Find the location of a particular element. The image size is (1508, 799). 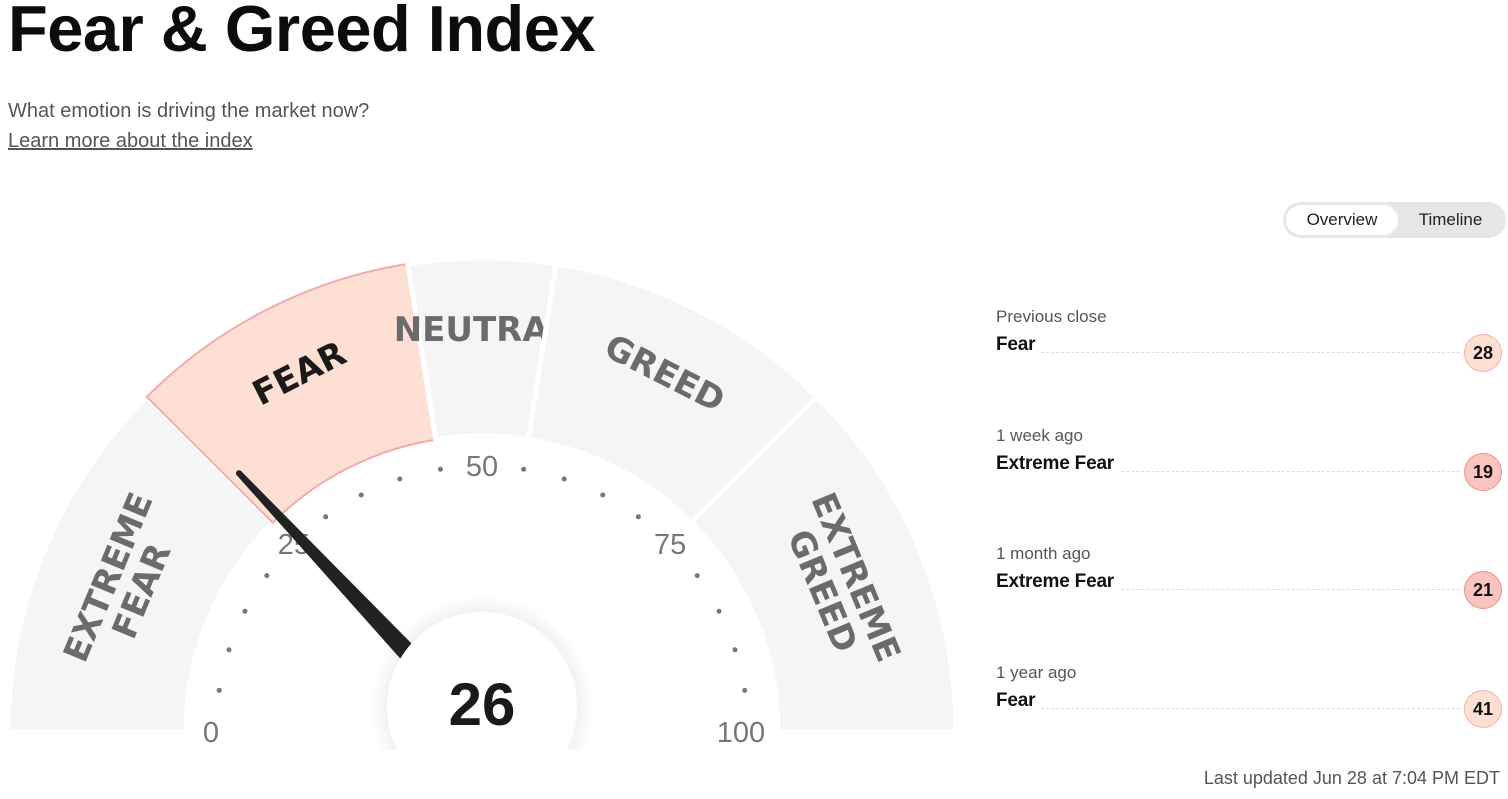

history-item-1-week: 1 week ago Extreme Fear 19 is located at coordinates (1249, 460).